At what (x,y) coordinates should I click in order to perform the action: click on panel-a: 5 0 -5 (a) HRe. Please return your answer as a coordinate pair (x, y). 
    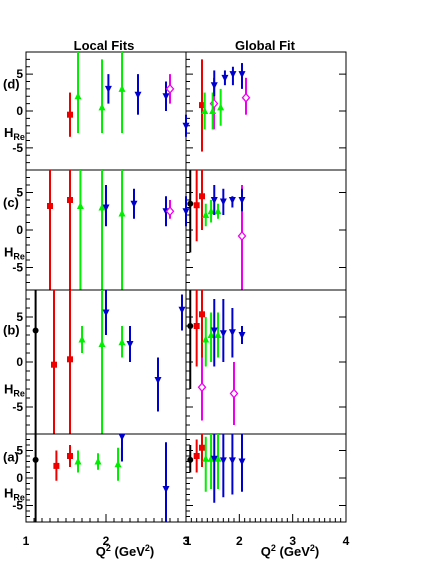
    Looking at the image, I should click on (175, 478).